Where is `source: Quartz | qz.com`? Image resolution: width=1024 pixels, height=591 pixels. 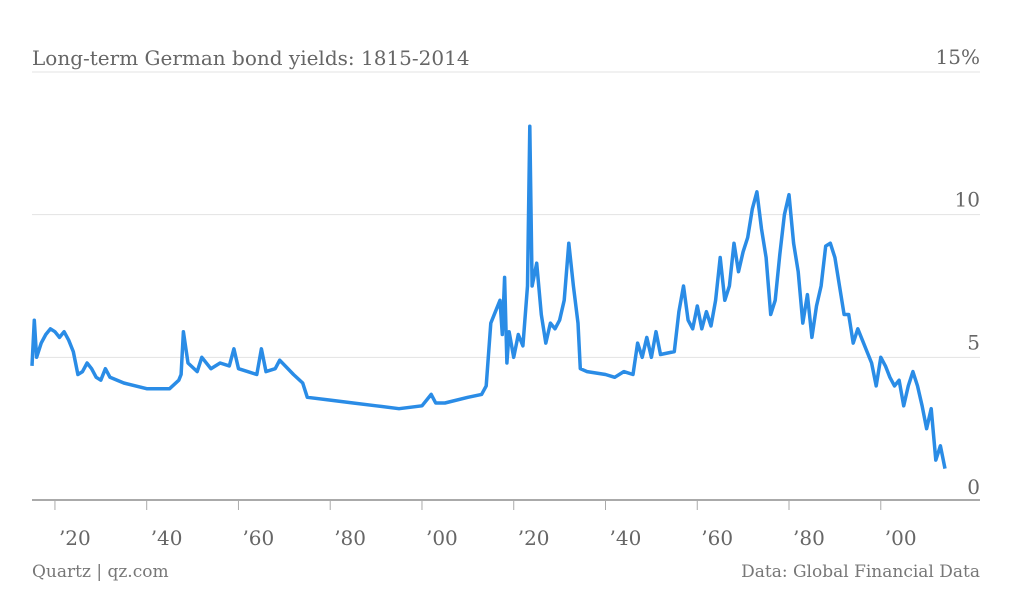
source: Quartz | qz.com is located at coordinates (100, 572).